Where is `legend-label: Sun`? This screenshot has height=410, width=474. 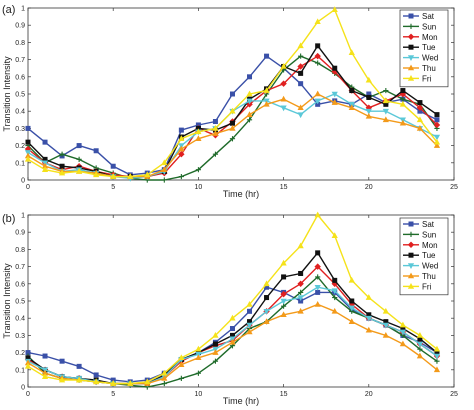
legend-label: Sun is located at coordinates (429, 26).